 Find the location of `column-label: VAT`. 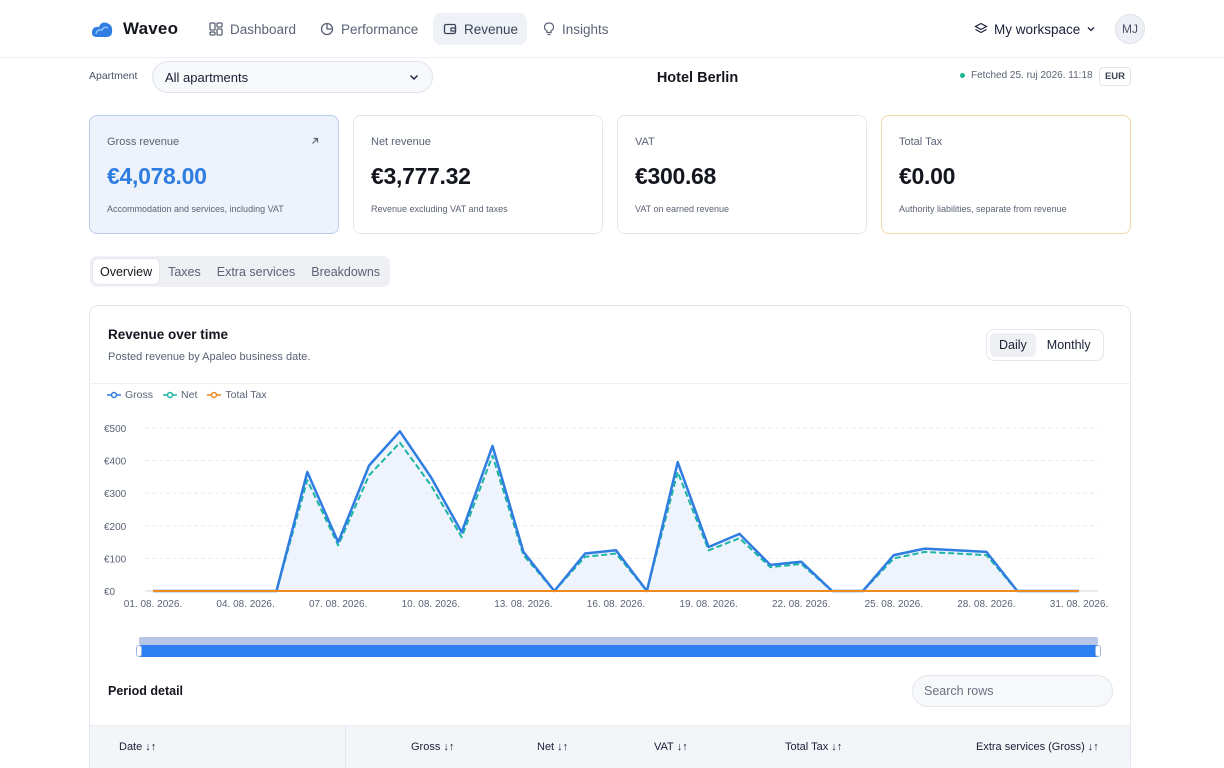

column-label: VAT is located at coordinates (664, 747).